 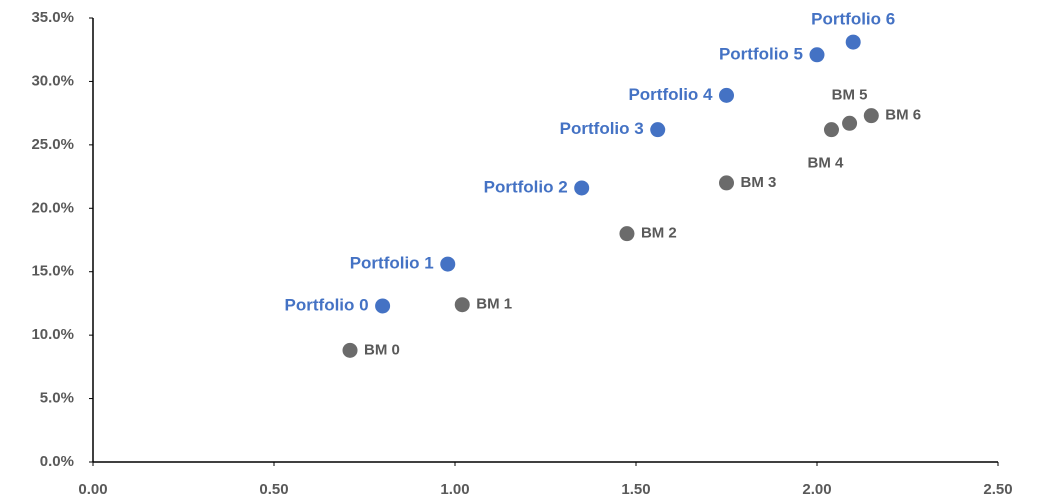 I want to click on point-label: Portfolio 5, so click(x=761, y=53).